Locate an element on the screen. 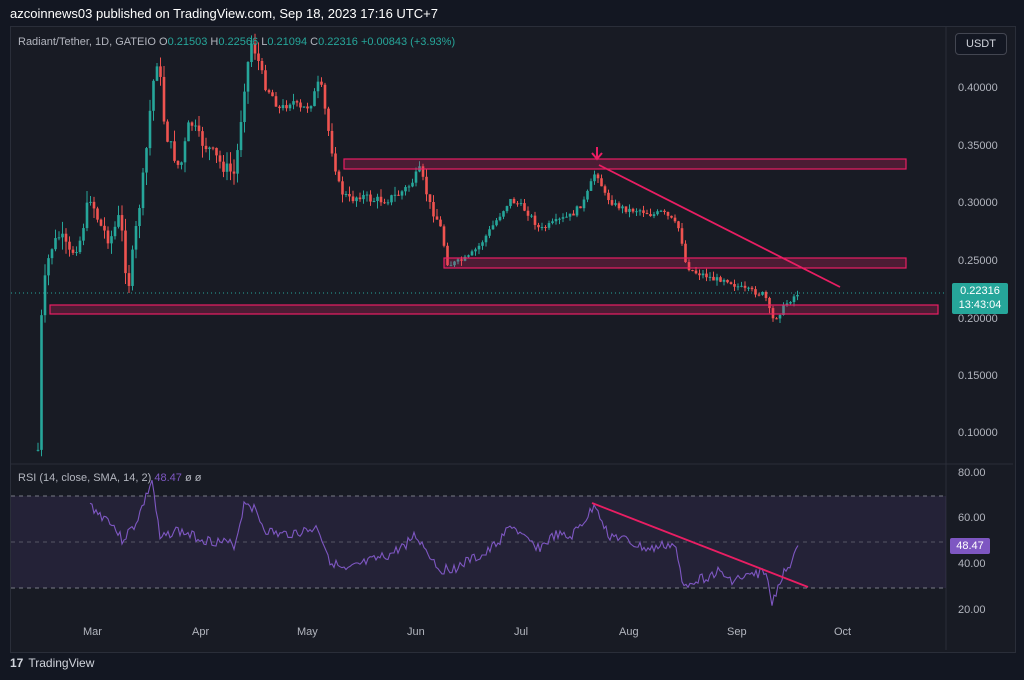 The width and height of the screenshot is (1024, 680). tradingview-brand: 17 TradingView is located at coordinates (52, 663).